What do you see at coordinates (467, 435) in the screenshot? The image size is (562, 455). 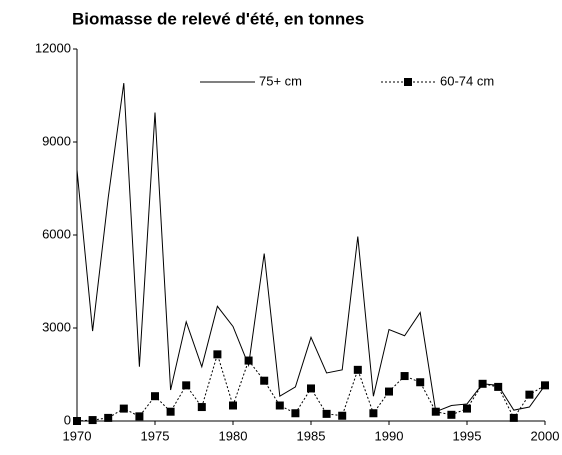 I see `x-tick-label: 1995` at bounding box center [467, 435].